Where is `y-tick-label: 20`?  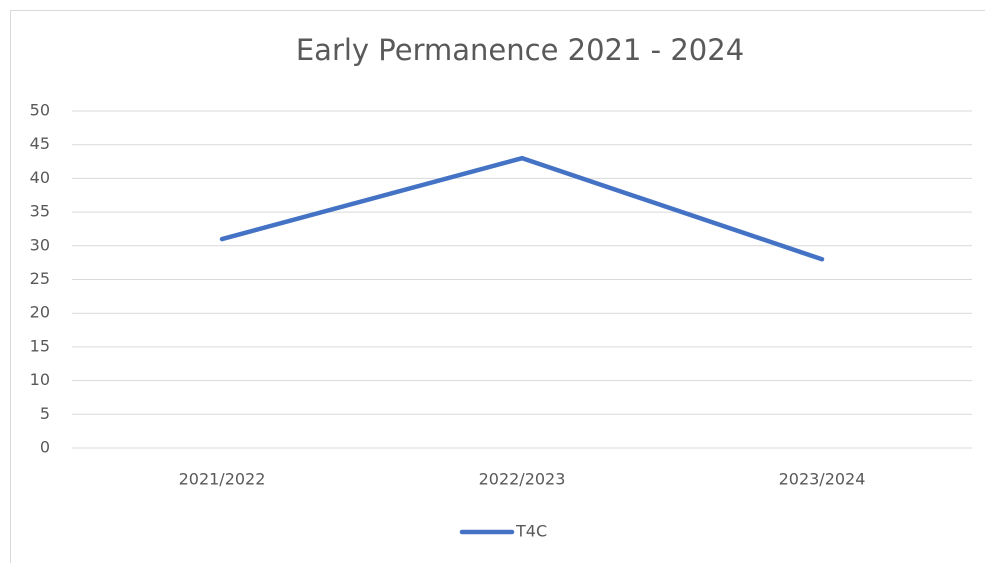
y-tick-label: 20 is located at coordinates (40, 312).